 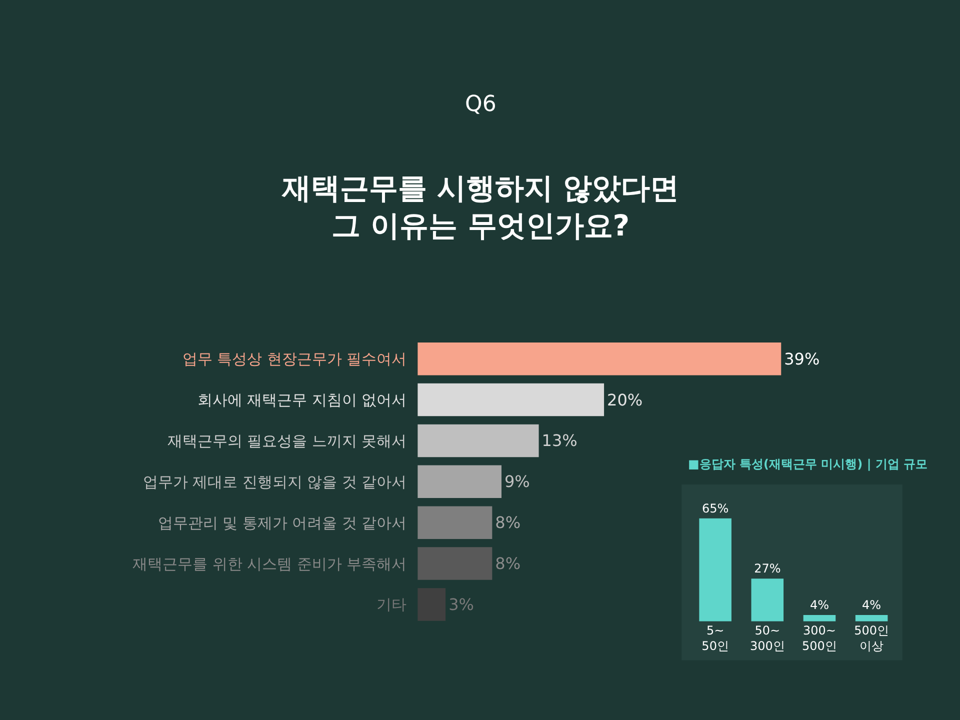 I want to click on y-tick-label: 재택근무를 위한 시스템 준비가 부족해서, so click(x=269, y=563).